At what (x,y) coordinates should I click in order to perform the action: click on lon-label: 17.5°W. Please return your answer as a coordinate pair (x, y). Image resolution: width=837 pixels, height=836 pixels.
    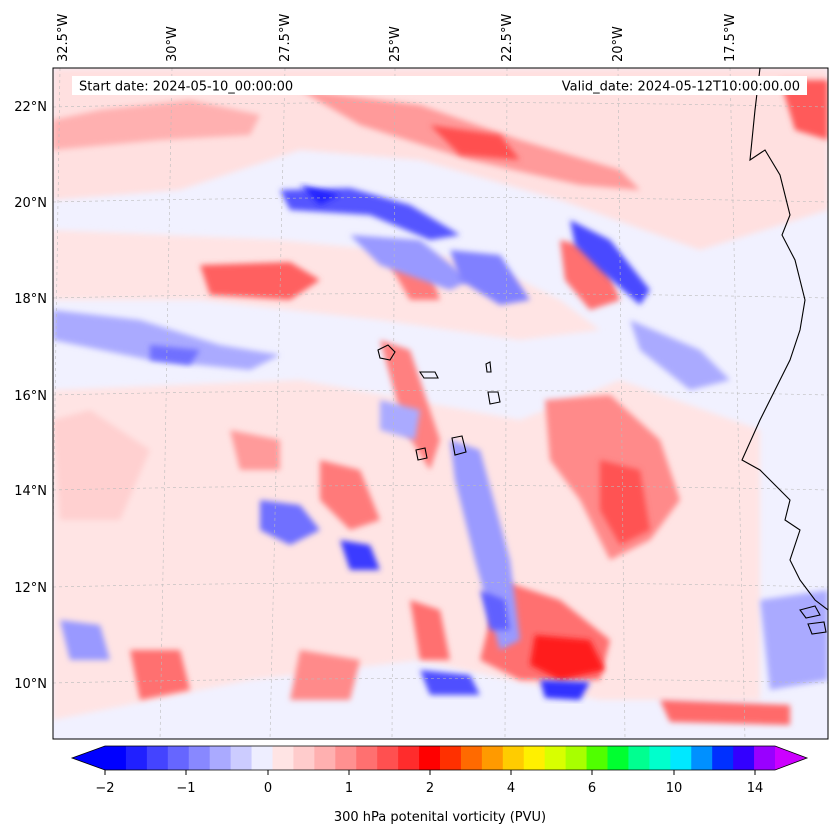
    Looking at the image, I should click on (730, 38).